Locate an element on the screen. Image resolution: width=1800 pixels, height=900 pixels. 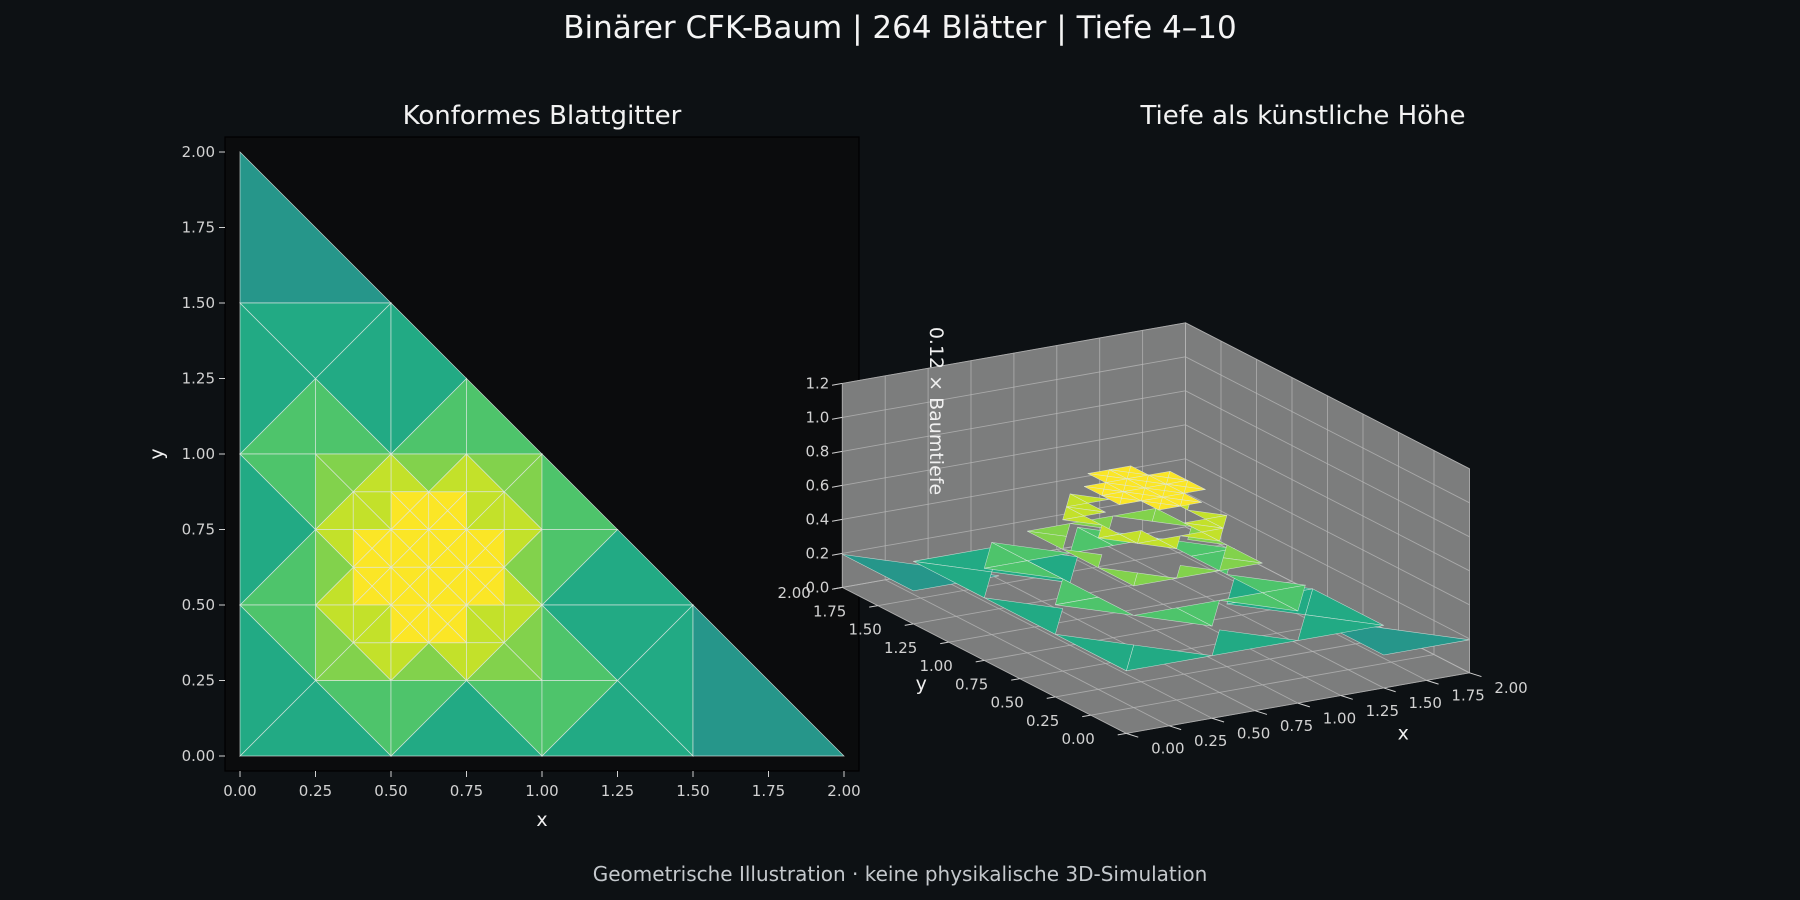
y-tick-label-2d-4: 1.00 is located at coordinates (198, 454).